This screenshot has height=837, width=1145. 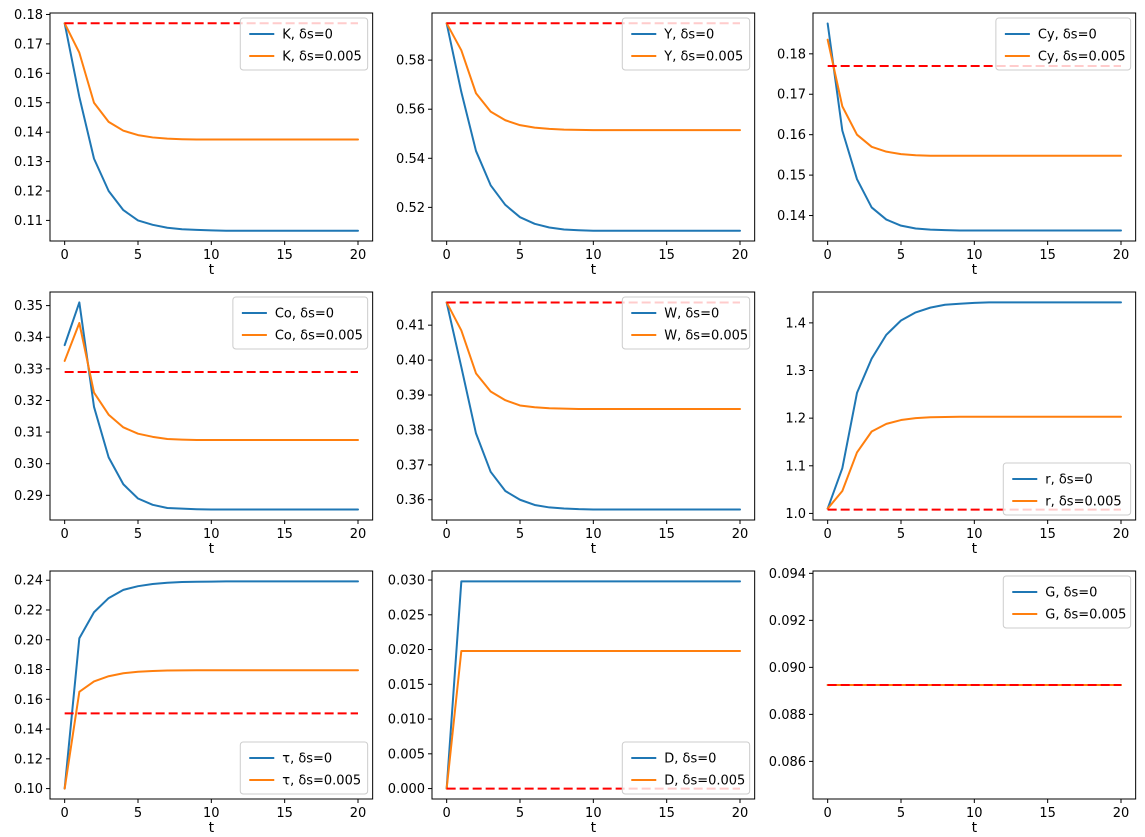 What do you see at coordinates (28, 789) in the screenshot?
I see `y-tick-label: 0.10` at bounding box center [28, 789].